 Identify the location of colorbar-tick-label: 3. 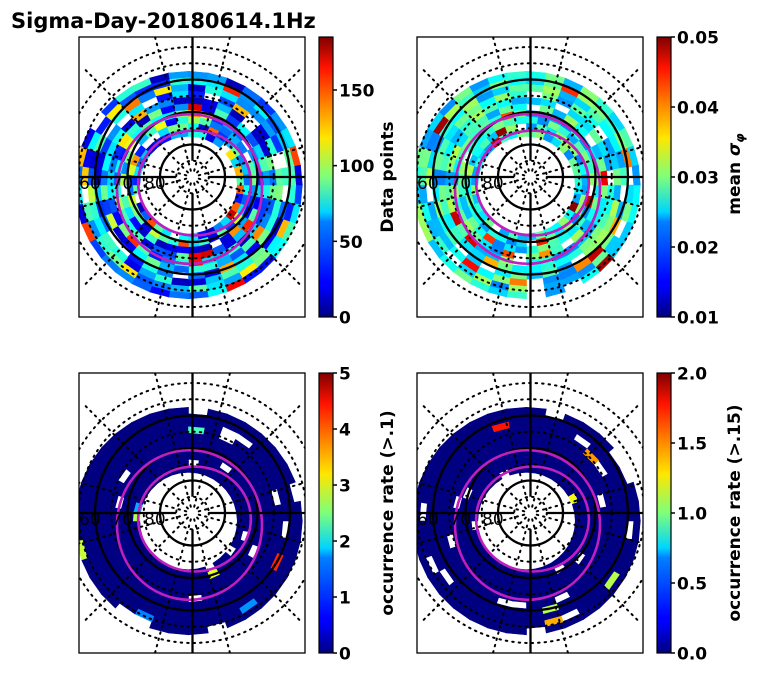
(345, 487).